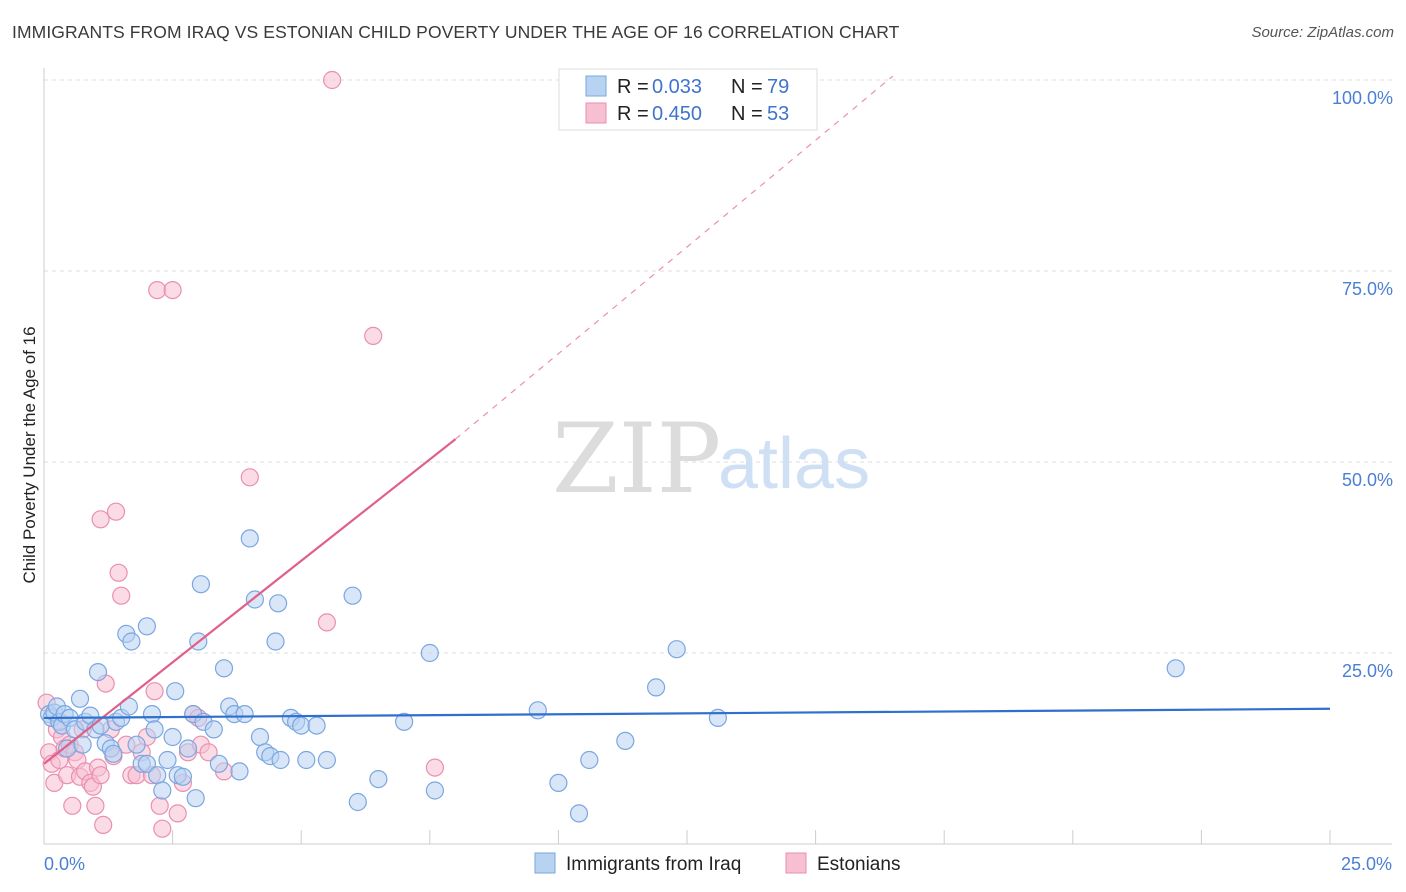  I want to click on bottom-legend: Immigrants from Iraq Estonians, so click(717, 863).